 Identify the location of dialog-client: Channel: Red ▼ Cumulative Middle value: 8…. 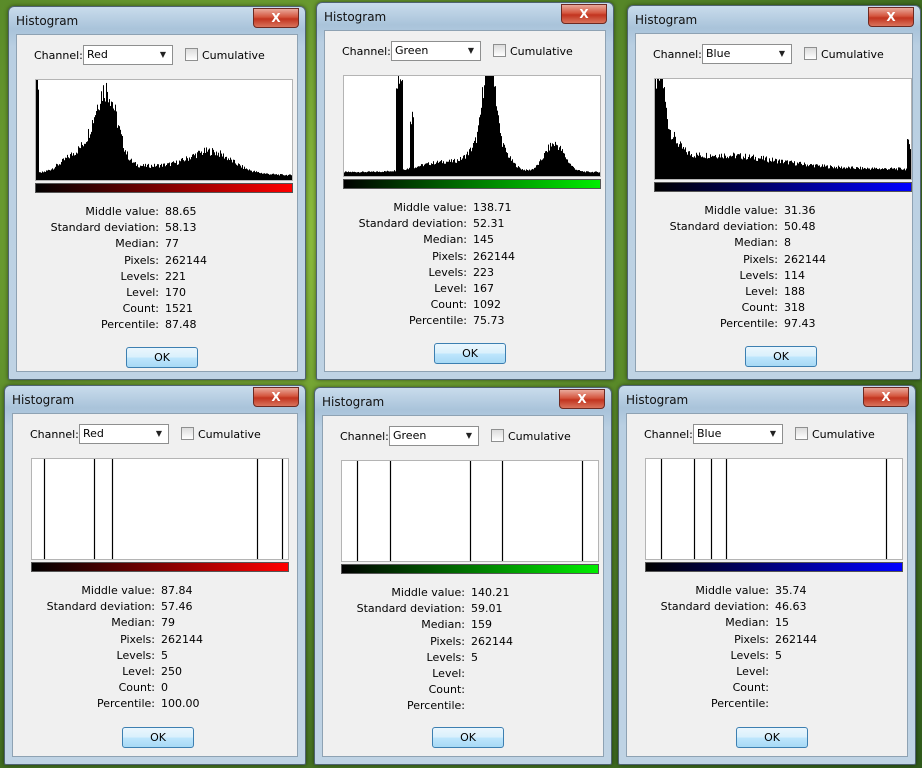
(155, 585).